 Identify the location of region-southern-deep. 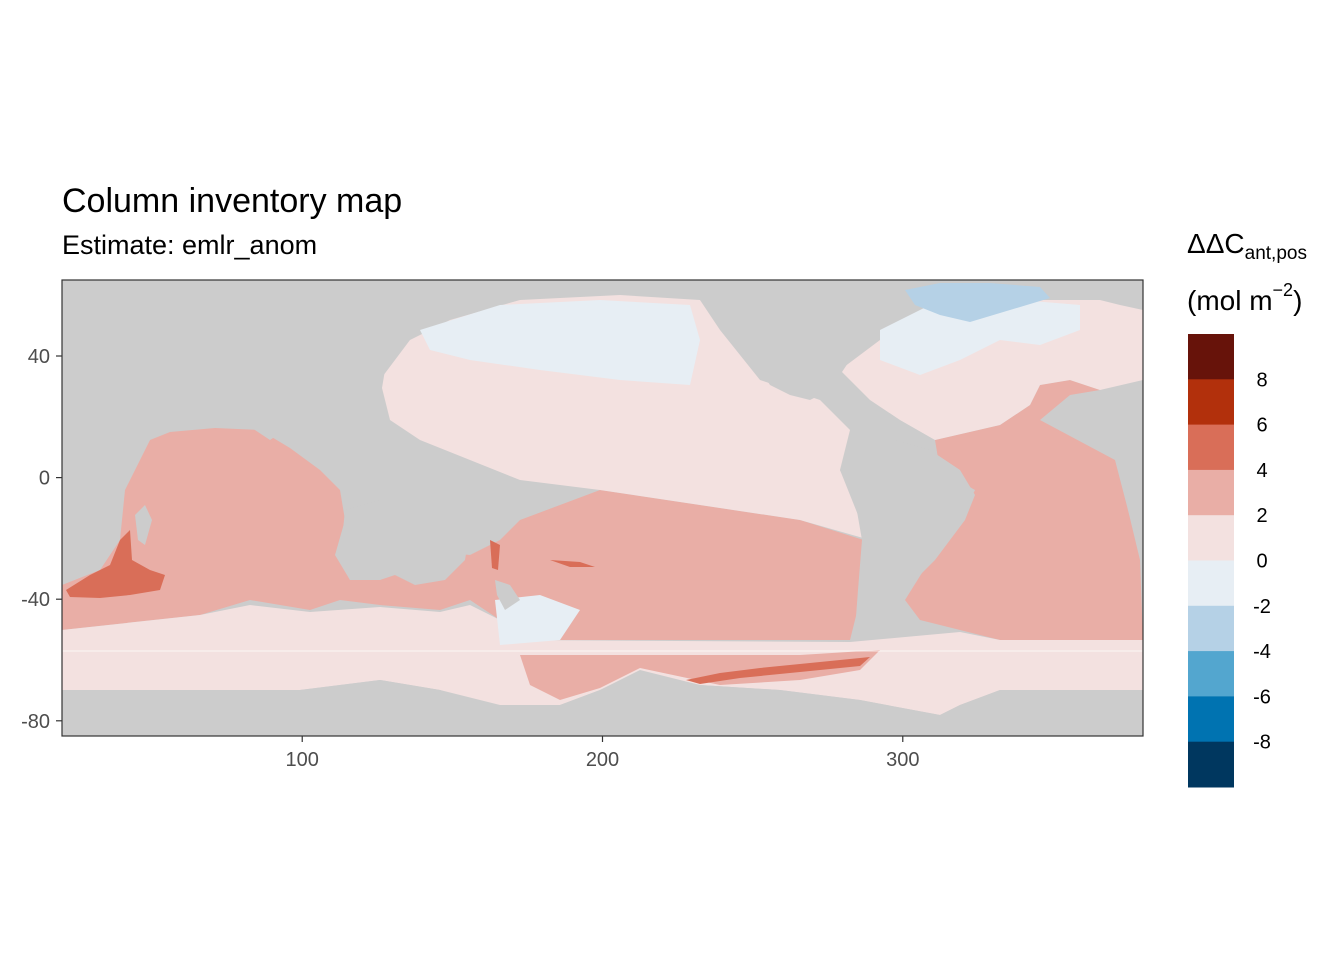
(700, 675).